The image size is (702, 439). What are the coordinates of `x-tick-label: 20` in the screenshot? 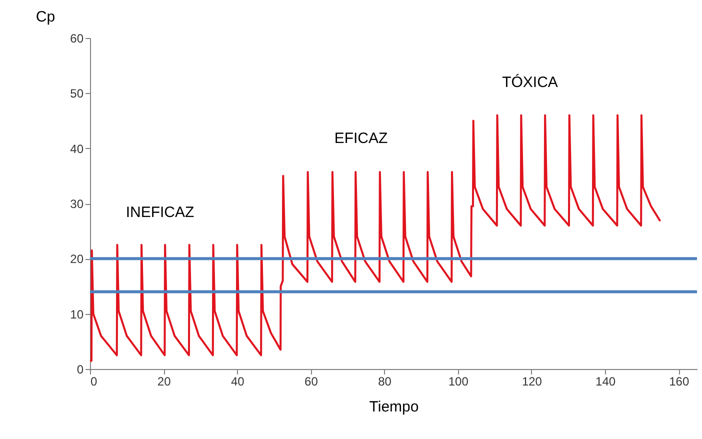 It's located at (164, 381).